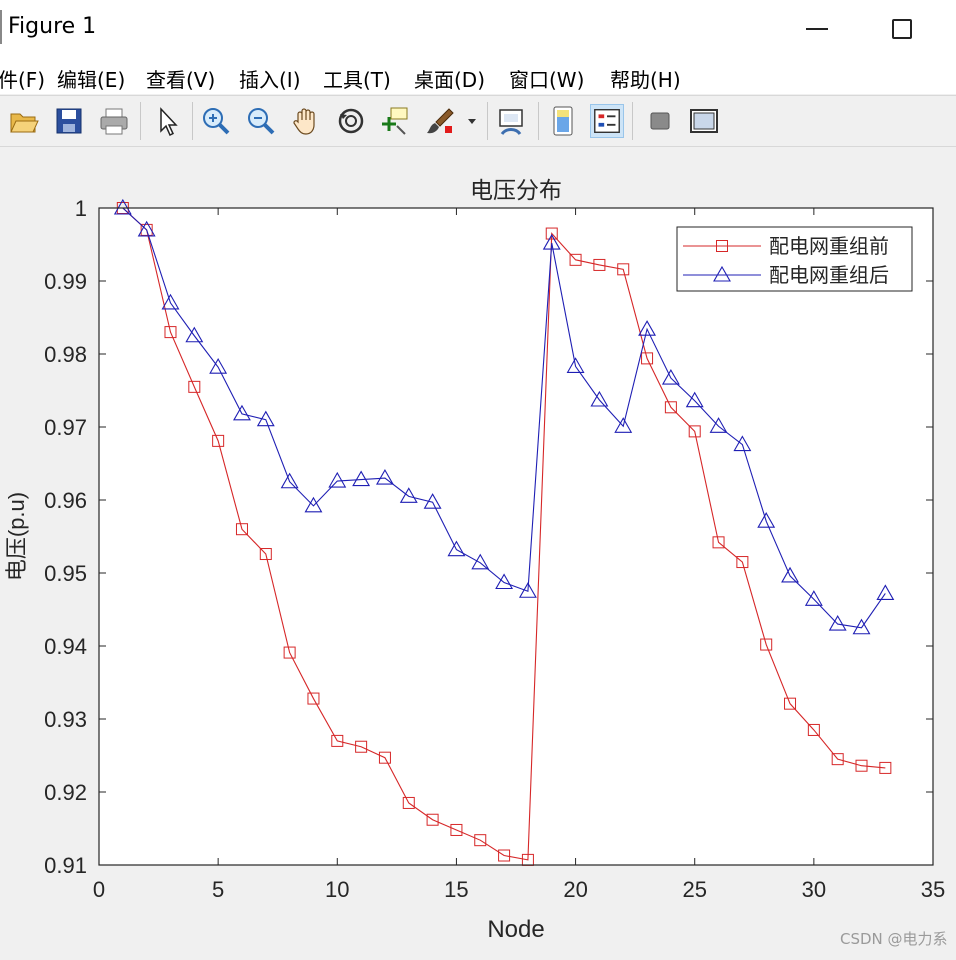 This screenshot has width=956, height=960. What do you see at coordinates (65, 427) in the screenshot?
I see `y-tick-label: 0.97` at bounding box center [65, 427].